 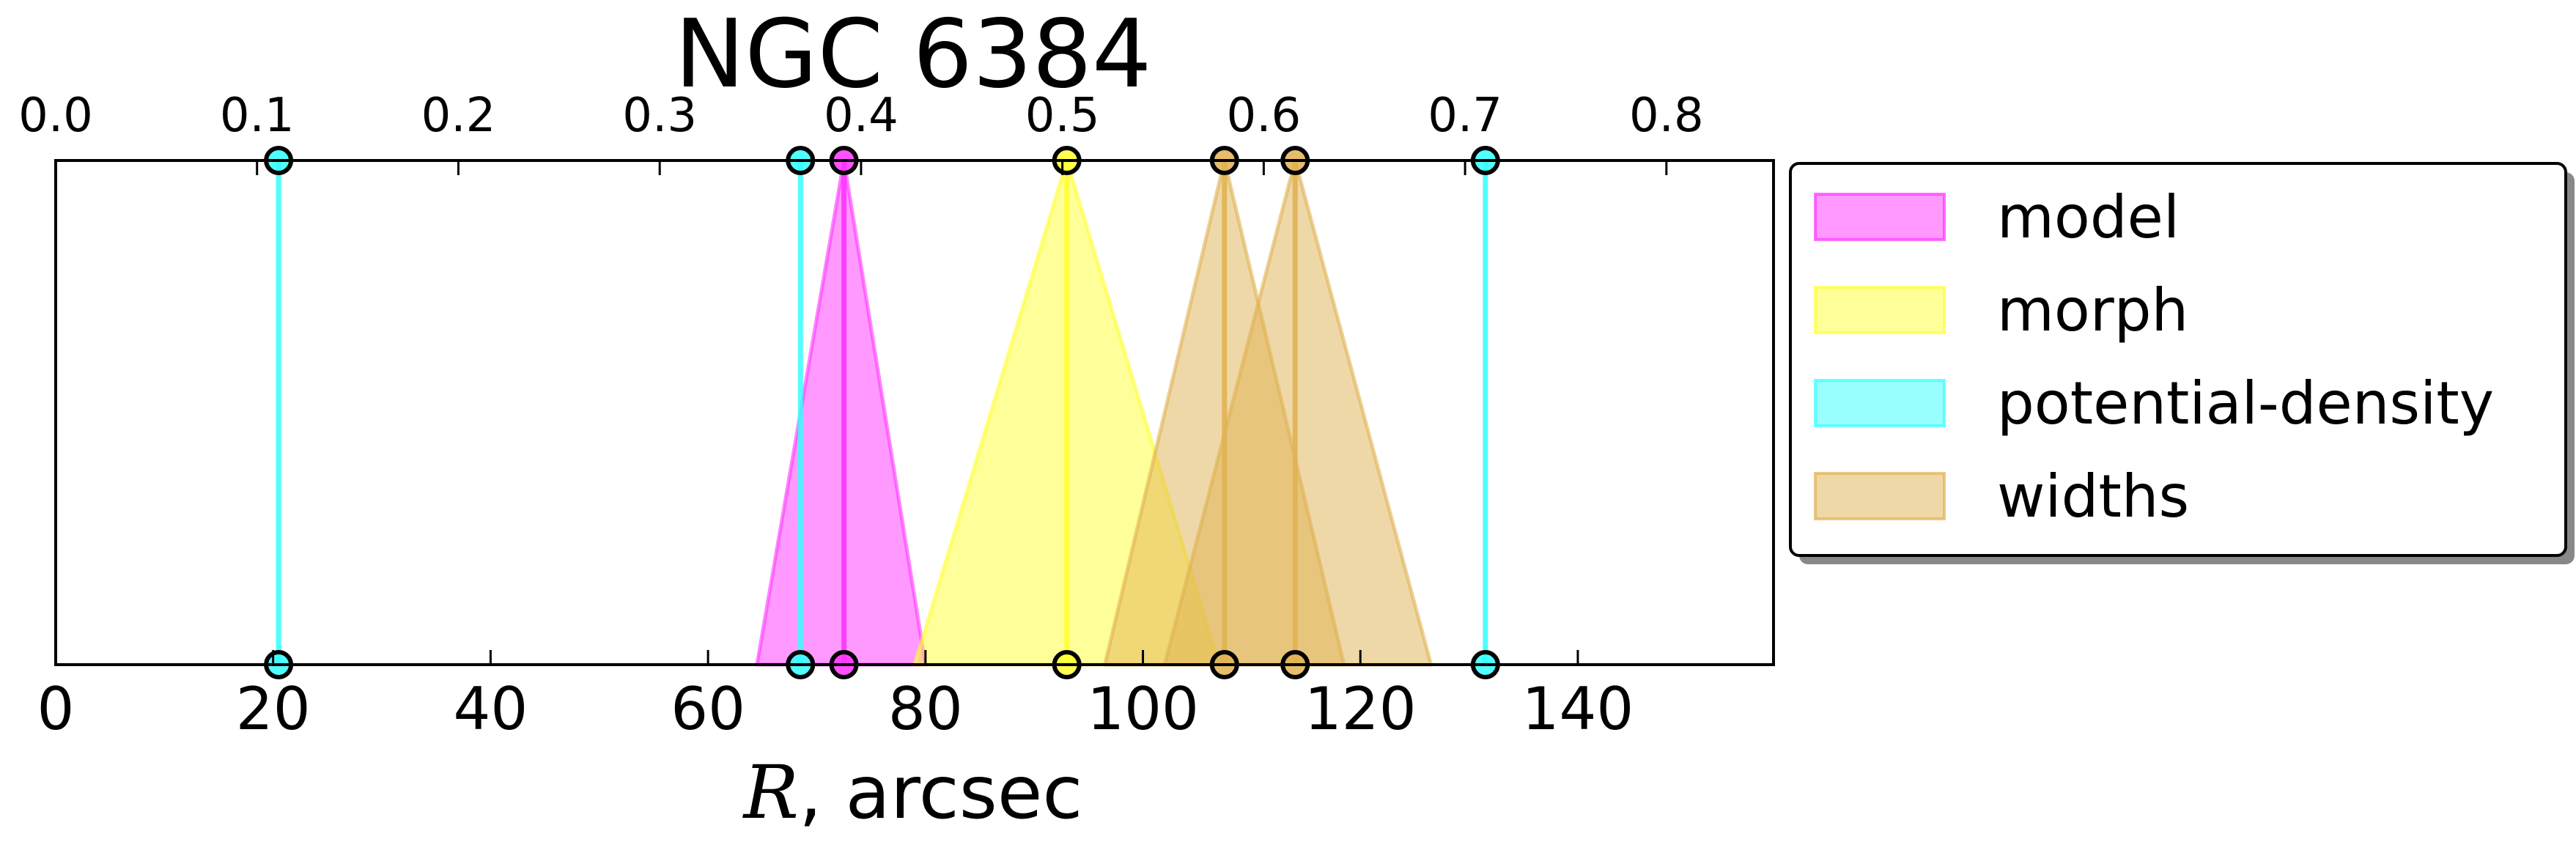 I want to click on top-tick-label-0: 0.0, so click(x=55, y=116).